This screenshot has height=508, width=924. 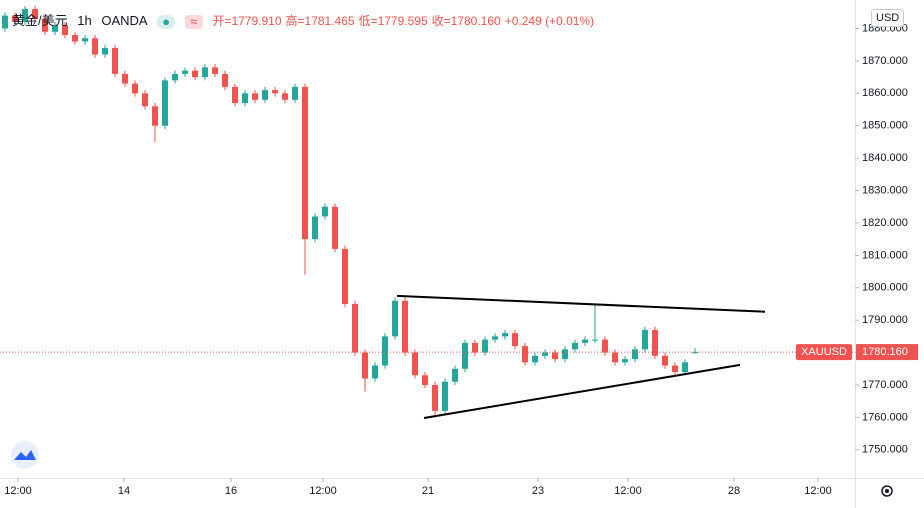 I want to click on y-tick-label: 1860.000, so click(x=885, y=93).